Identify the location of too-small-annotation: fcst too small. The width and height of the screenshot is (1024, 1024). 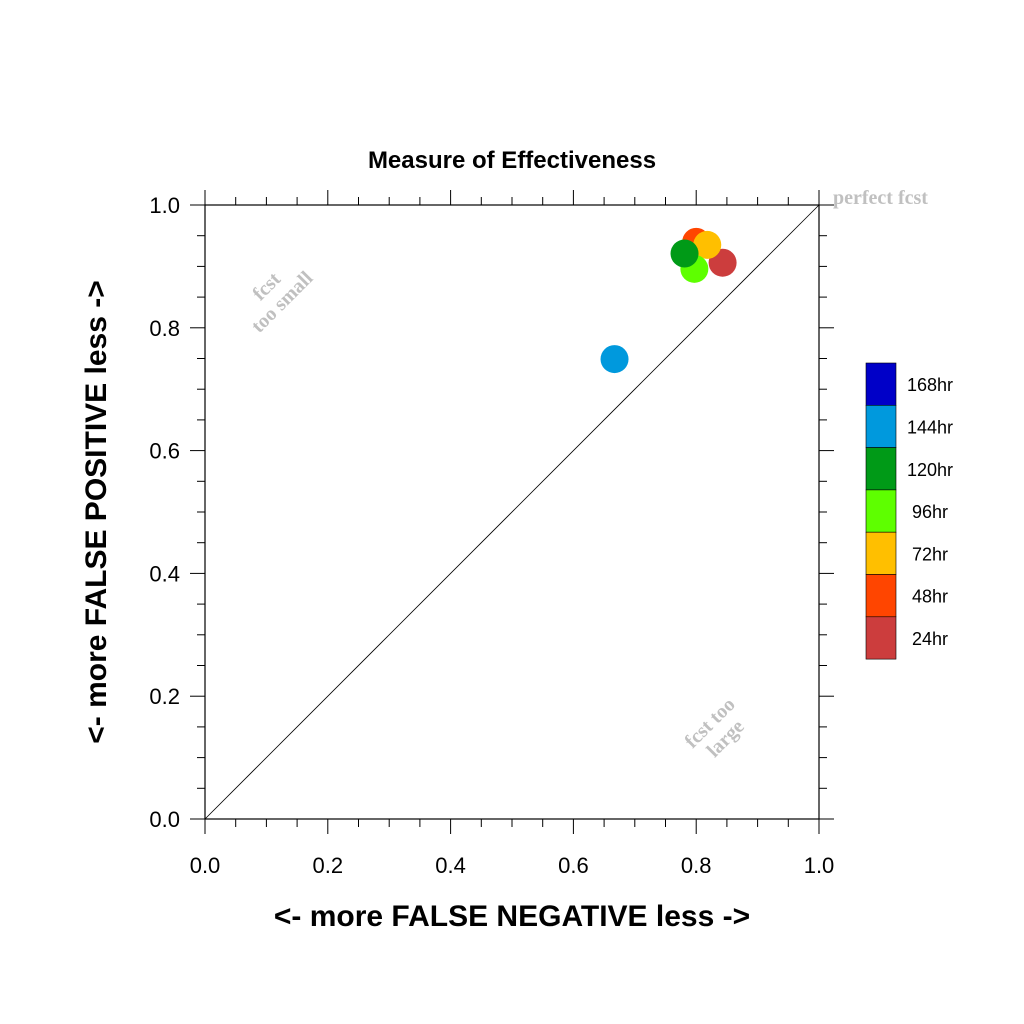
(282, 302).